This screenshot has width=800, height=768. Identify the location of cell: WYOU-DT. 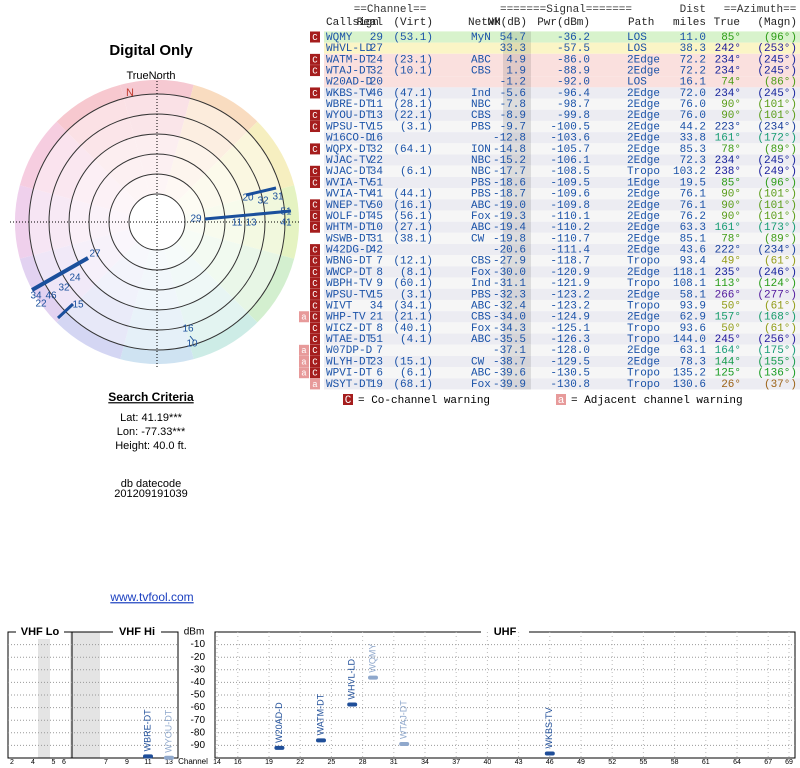
(349, 116).